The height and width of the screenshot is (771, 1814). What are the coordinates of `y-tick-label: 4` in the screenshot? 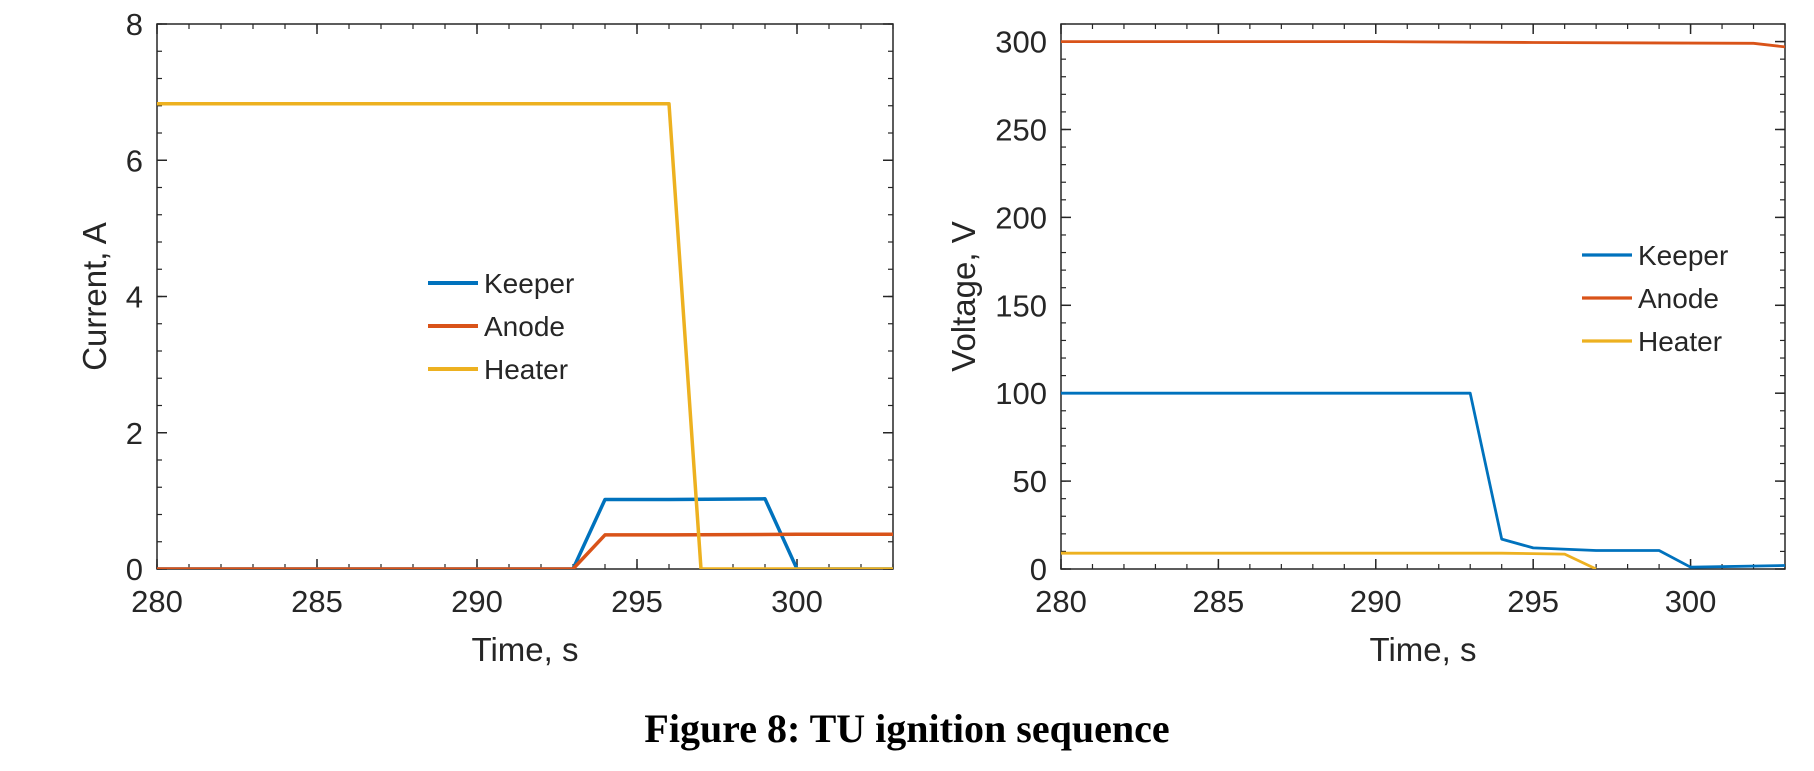 It's located at (134, 297).